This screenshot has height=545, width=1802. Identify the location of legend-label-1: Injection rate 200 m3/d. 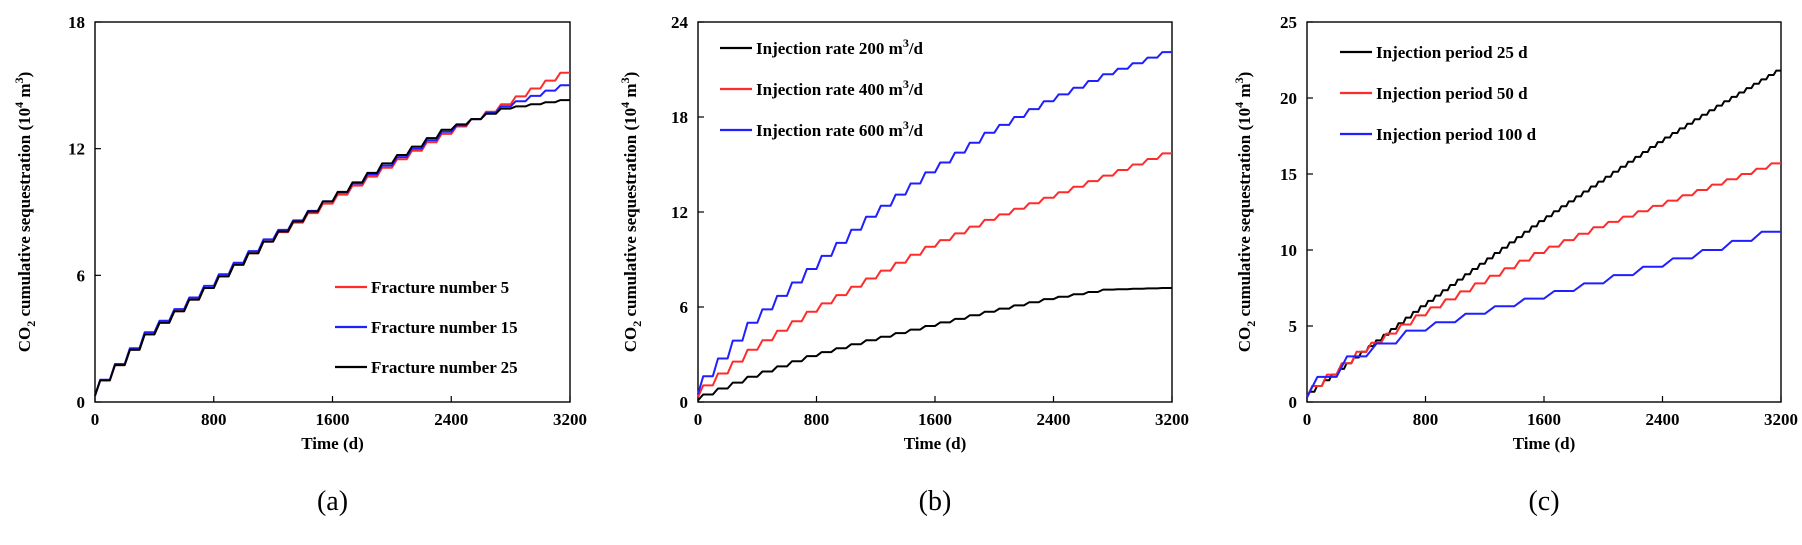
(840, 47).